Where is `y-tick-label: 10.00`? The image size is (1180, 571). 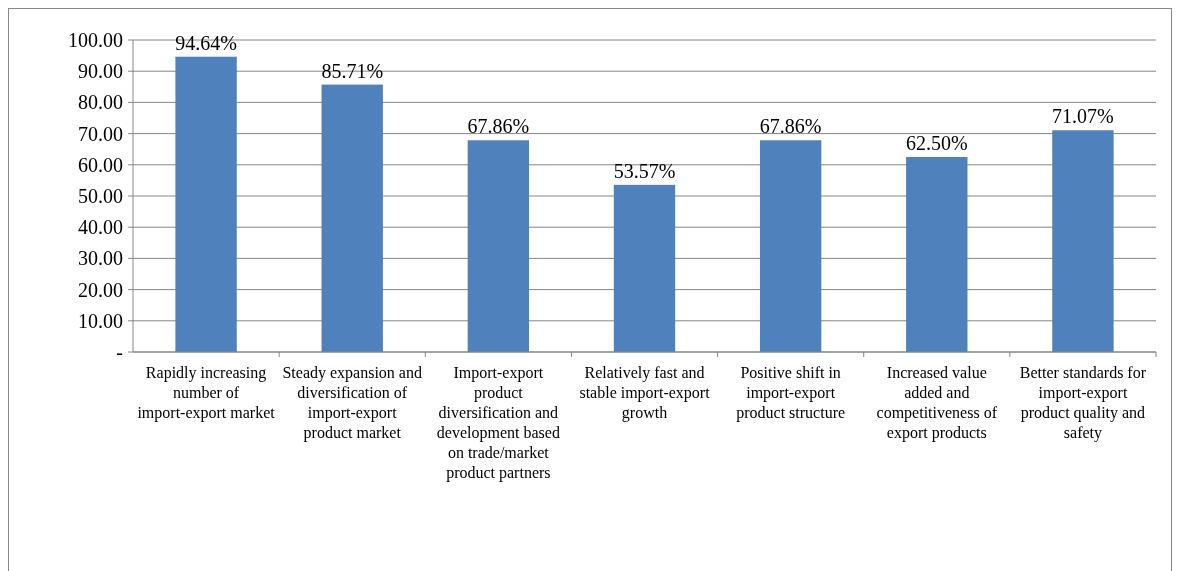 y-tick-label: 10.00 is located at coordinates (100, 320).